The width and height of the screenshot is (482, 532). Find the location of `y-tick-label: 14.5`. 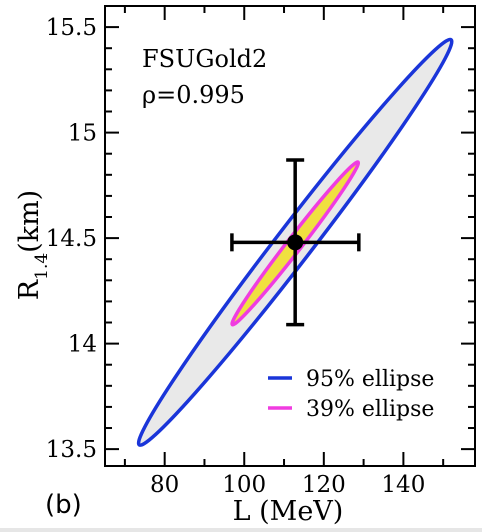

y-tick-label: 14.5 is located at coordinates (71, 239).